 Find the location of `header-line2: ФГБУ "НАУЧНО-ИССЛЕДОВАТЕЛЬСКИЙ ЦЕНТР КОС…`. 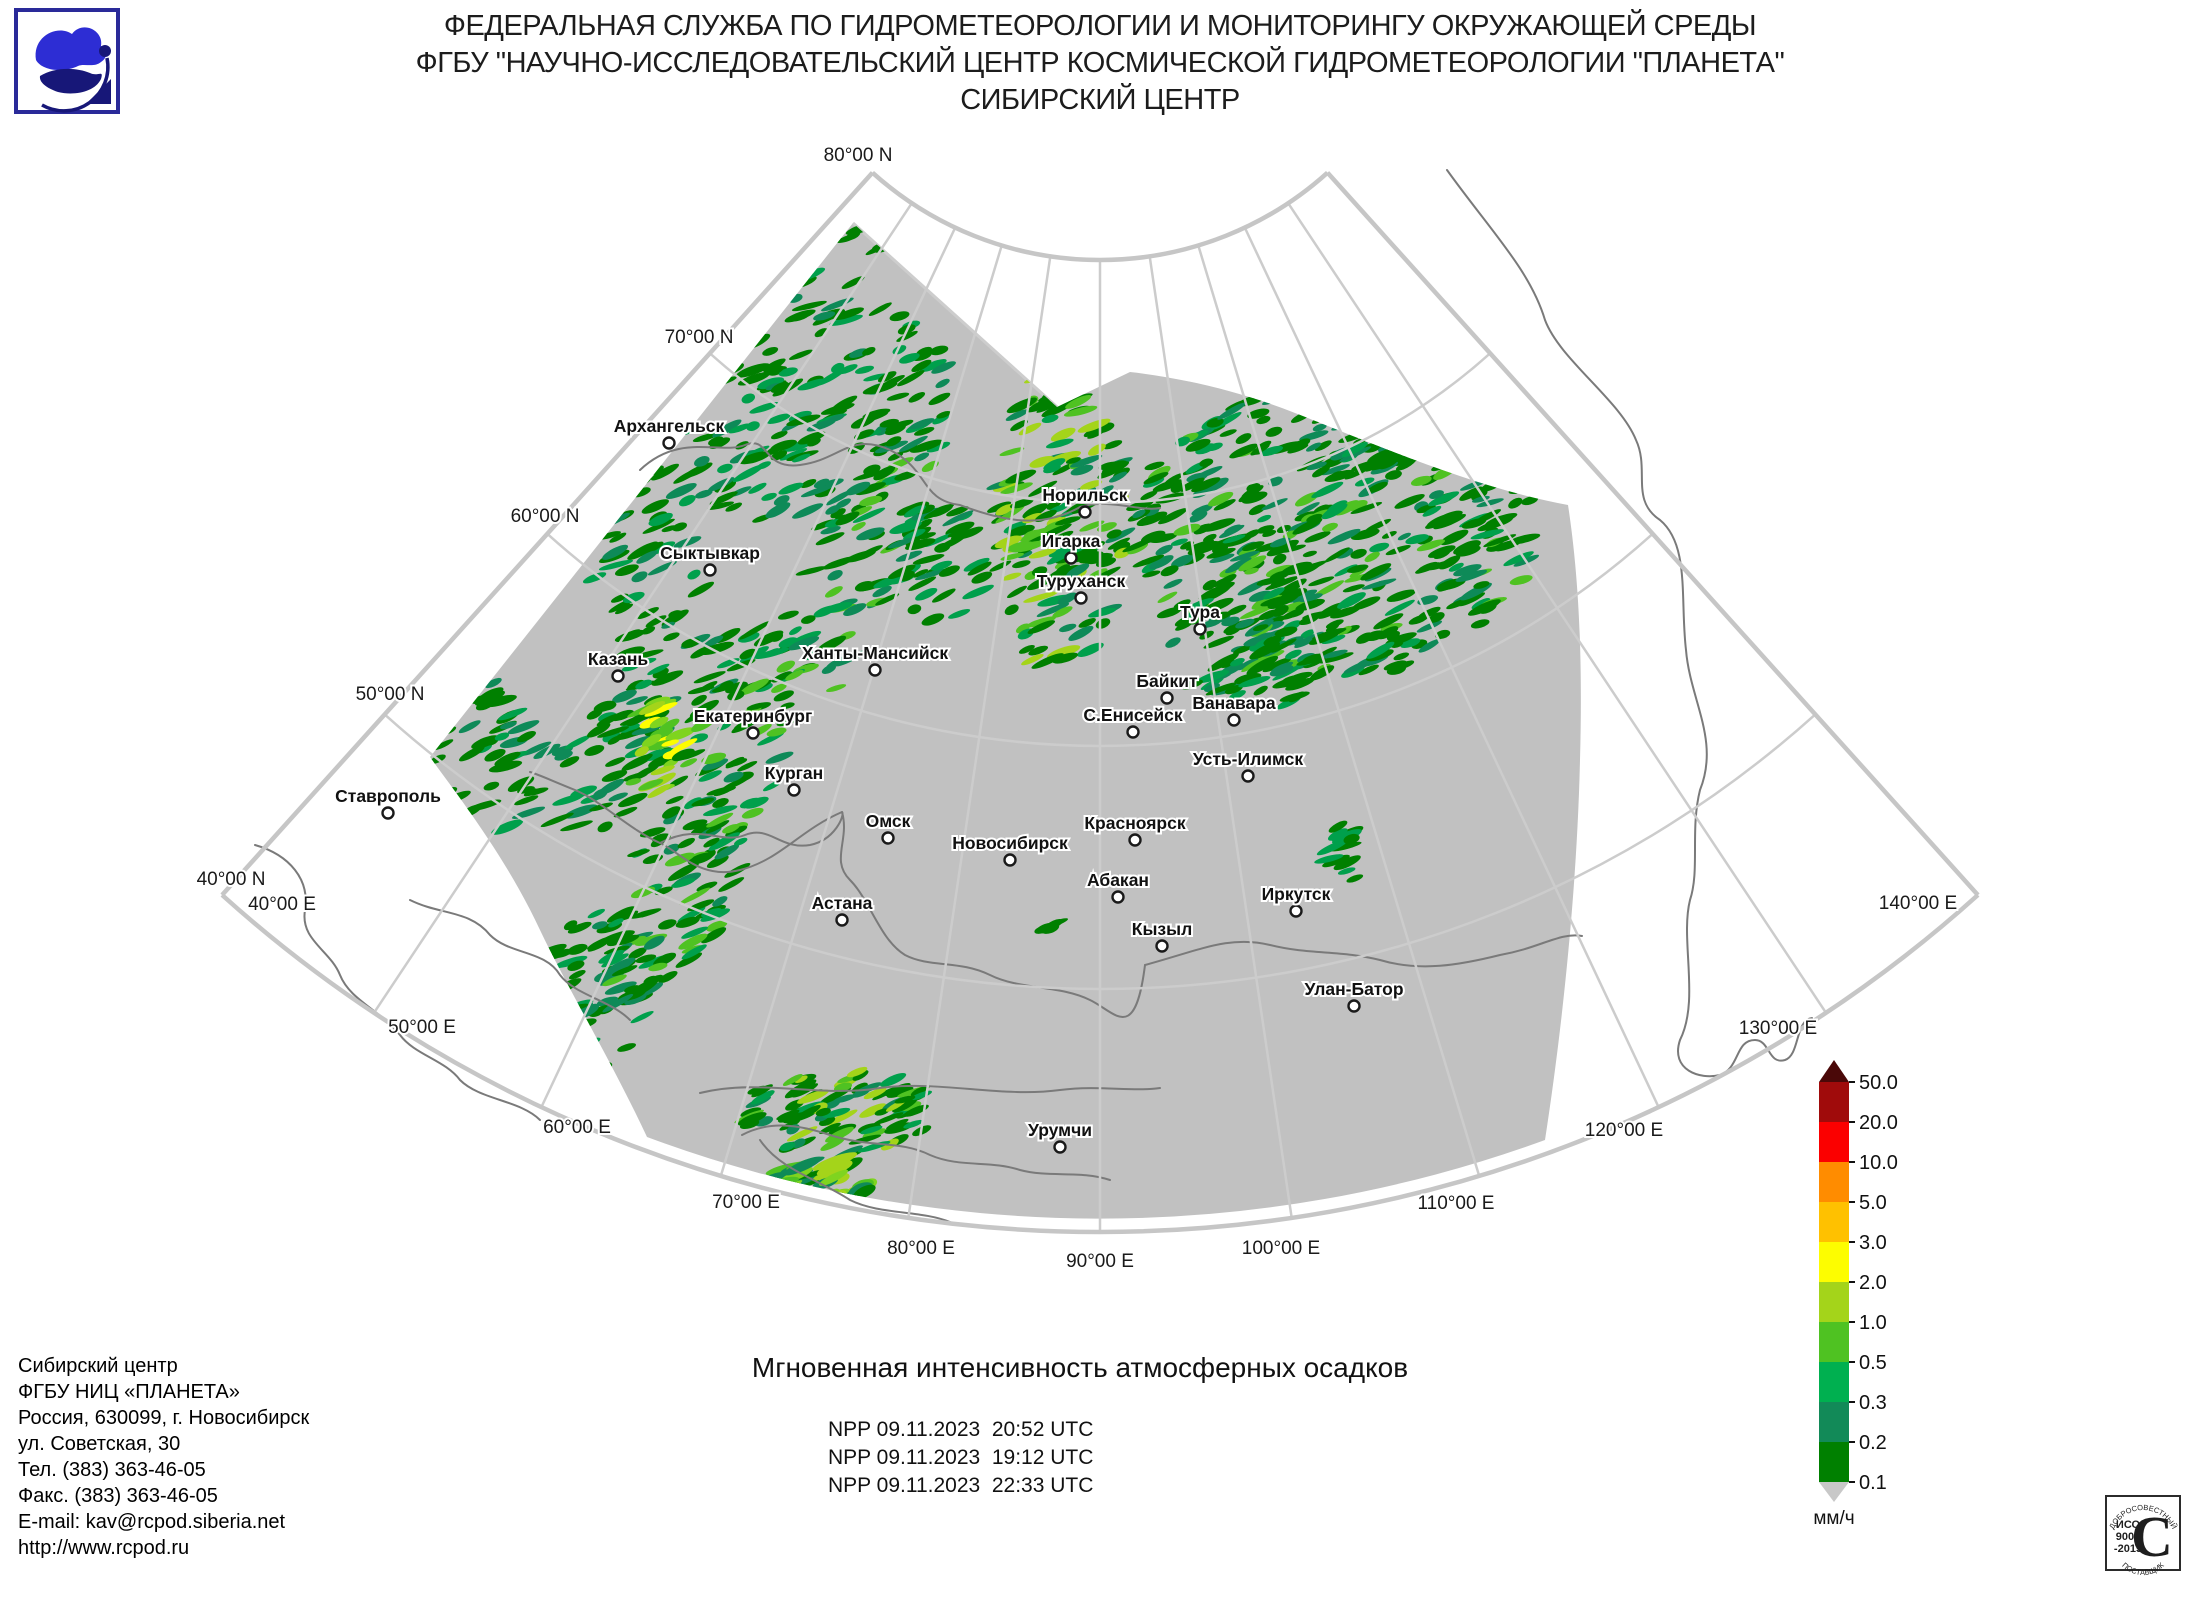

header-line2: ФГБУ "НАУЧНО-ИССЛЕДОВАТЕЛЬСКИЙ ЦЕНТР КОС… is located at coordinates (1100, 63).